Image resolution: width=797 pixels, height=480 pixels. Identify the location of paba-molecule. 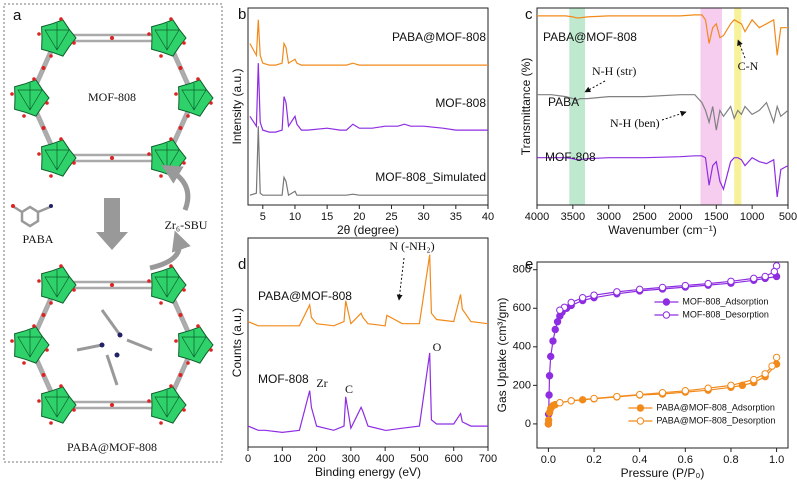
(32, 216).